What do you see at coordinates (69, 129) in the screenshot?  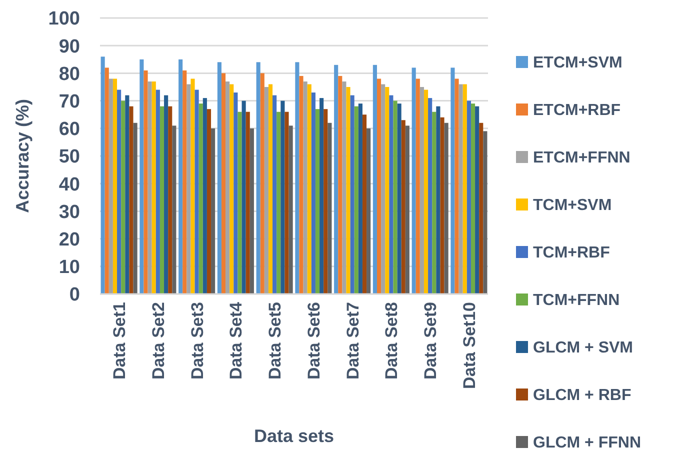 I see `y-tick-label: 60` at bounding box center [69, 129].